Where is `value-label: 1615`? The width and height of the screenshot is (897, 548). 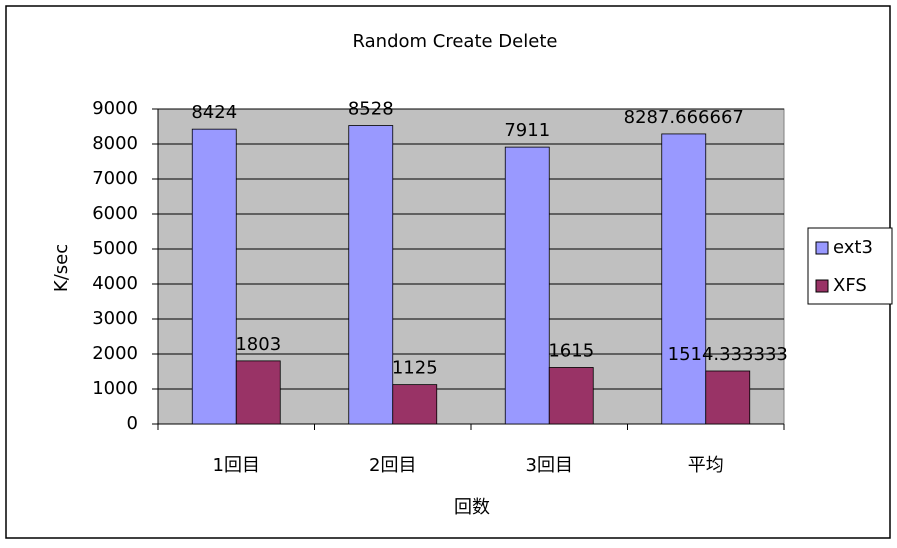 value-label: 1615 is located at coordinates (571, 350).